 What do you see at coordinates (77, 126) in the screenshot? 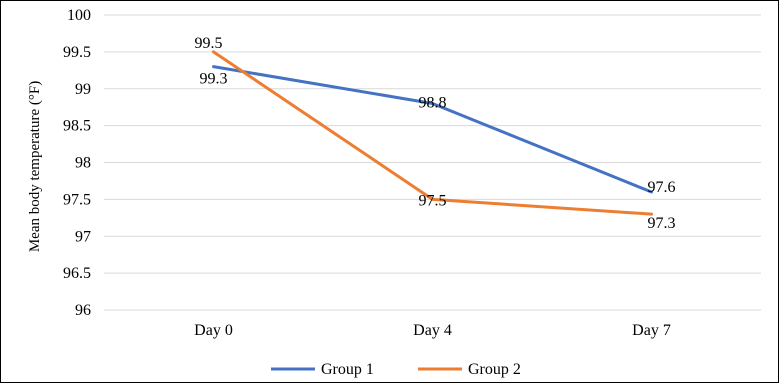
I see `y-tick-label: 98.5` at bounding box center [77, 126].